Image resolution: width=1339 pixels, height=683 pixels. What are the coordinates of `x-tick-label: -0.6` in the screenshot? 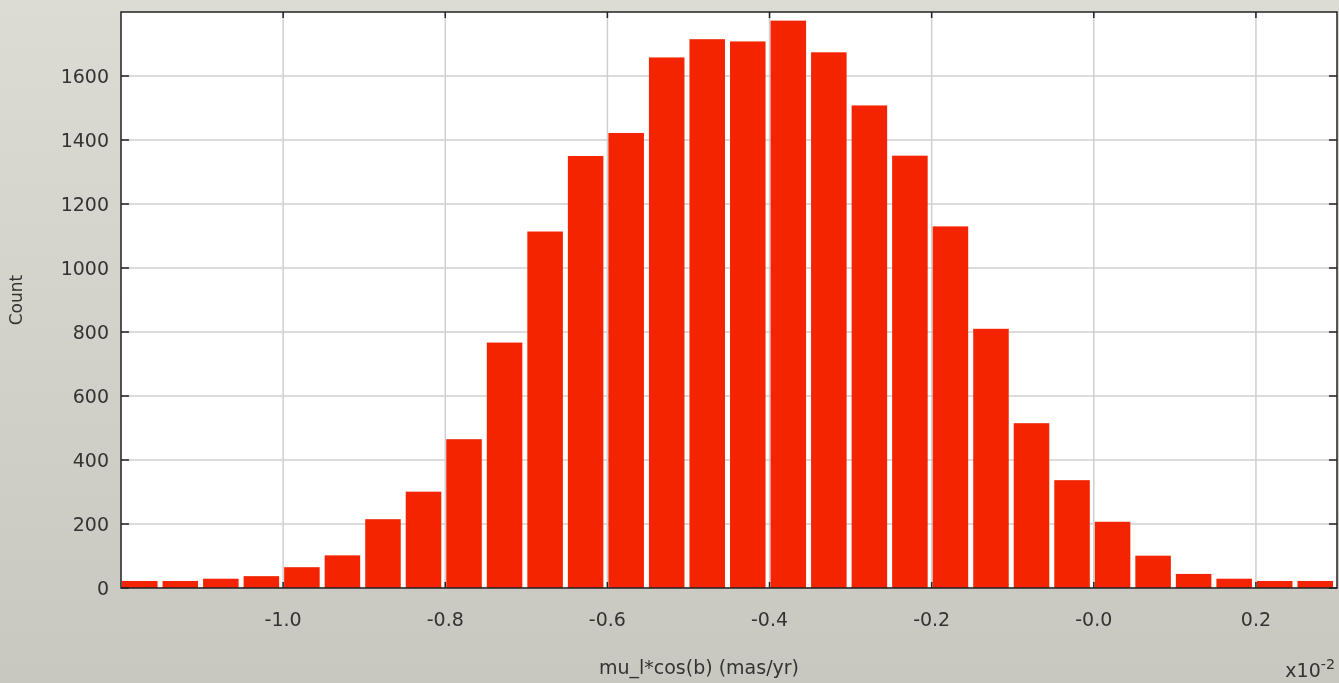 It's located at (607, 619).